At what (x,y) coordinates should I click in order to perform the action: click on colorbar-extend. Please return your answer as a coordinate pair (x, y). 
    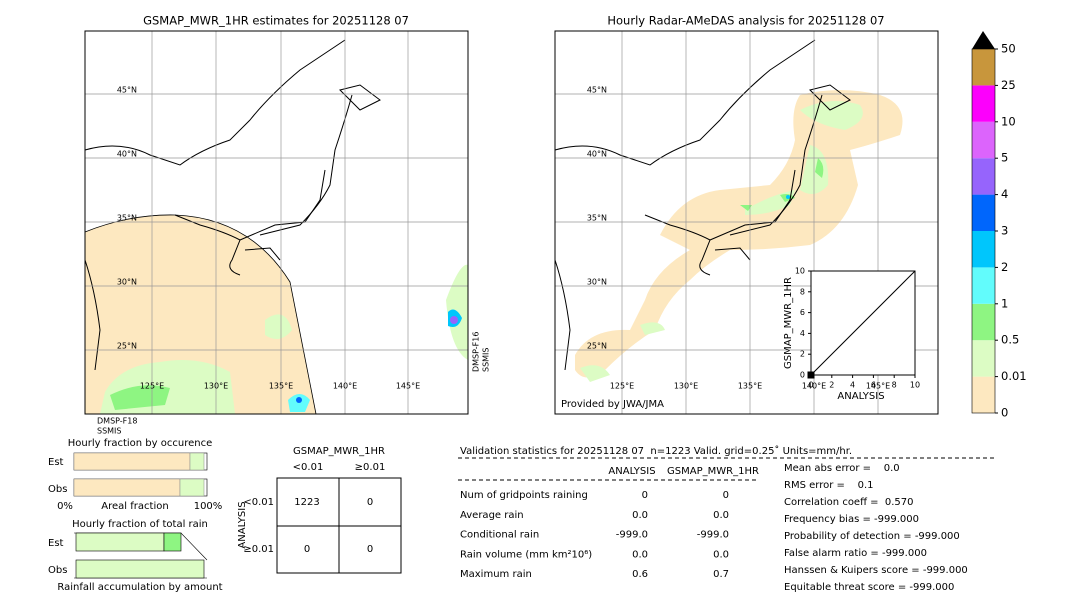
    Looking at the image, I should click on (983, 40).